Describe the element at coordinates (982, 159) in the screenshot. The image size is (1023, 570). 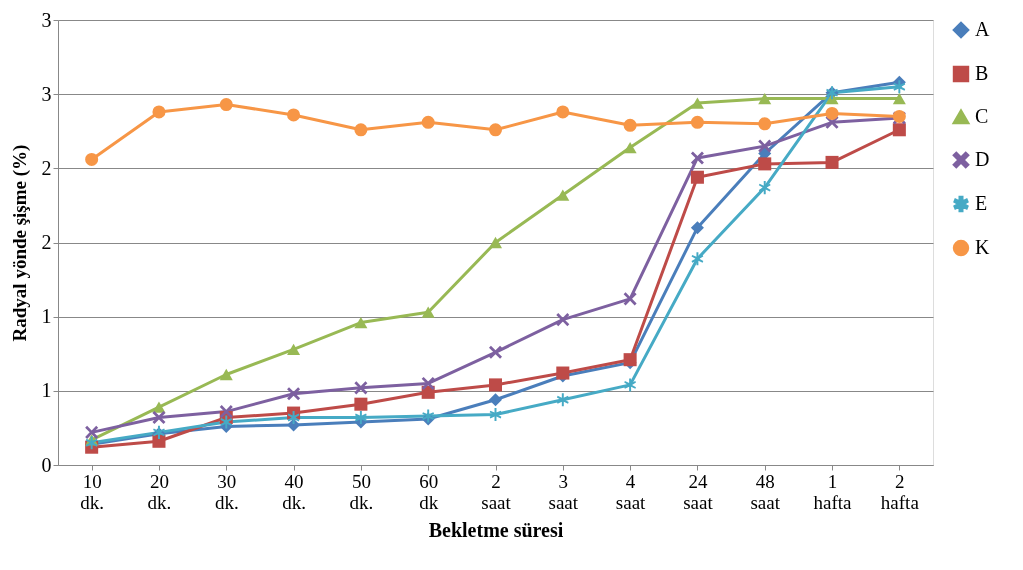
I see `legend-label: D` at that location.